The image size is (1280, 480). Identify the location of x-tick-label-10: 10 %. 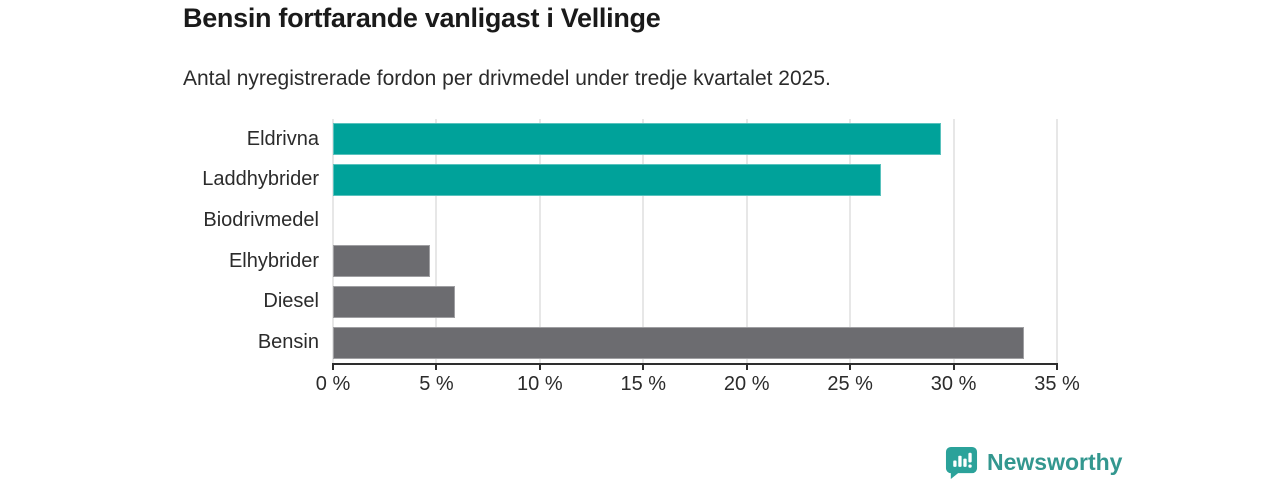
(540, 384).